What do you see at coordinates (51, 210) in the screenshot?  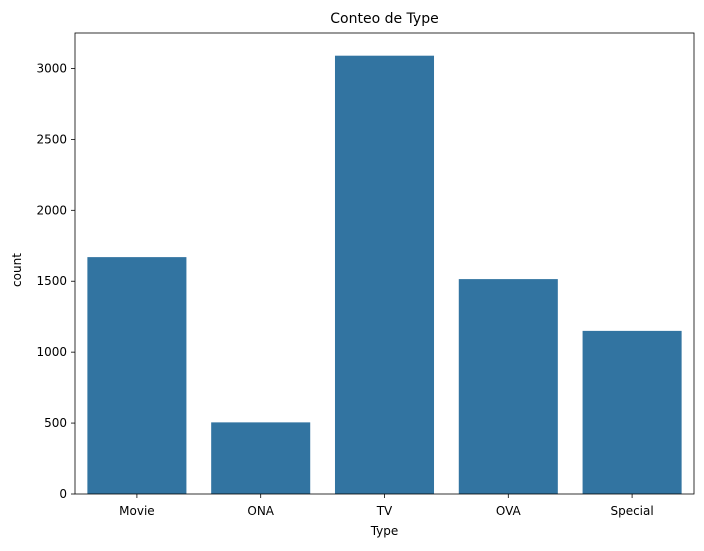 I see `y-tick-label-2000: 2000` at bounding box center [51, 210].